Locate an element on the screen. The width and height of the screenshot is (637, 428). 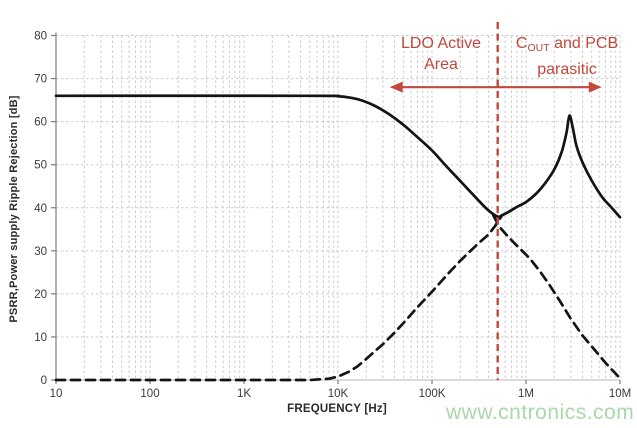
x-tick-label: 1K is located at coordinates (244, 394).